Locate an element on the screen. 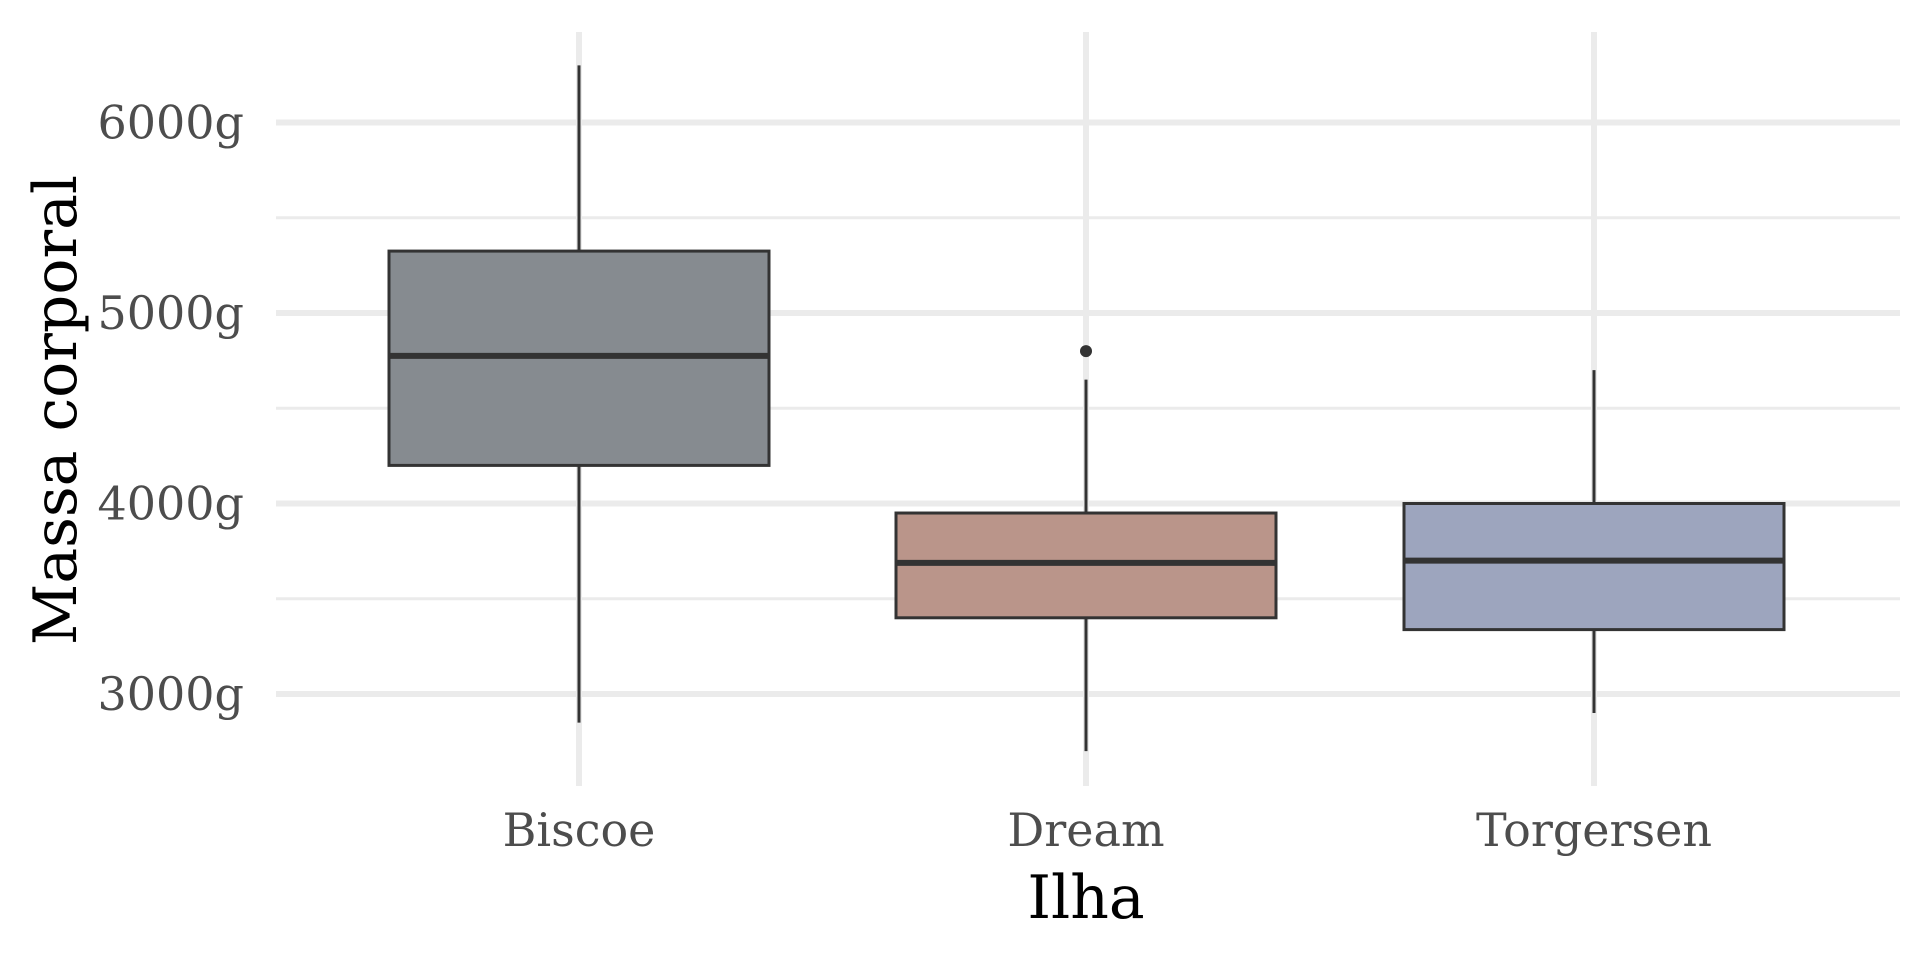  y-tick-label: 6000g is located at coordinates (170, 123).